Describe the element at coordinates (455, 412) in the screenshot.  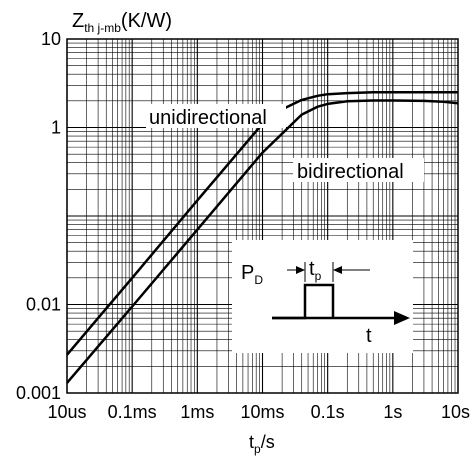
I see `x-tick-label: 10s` at that location.